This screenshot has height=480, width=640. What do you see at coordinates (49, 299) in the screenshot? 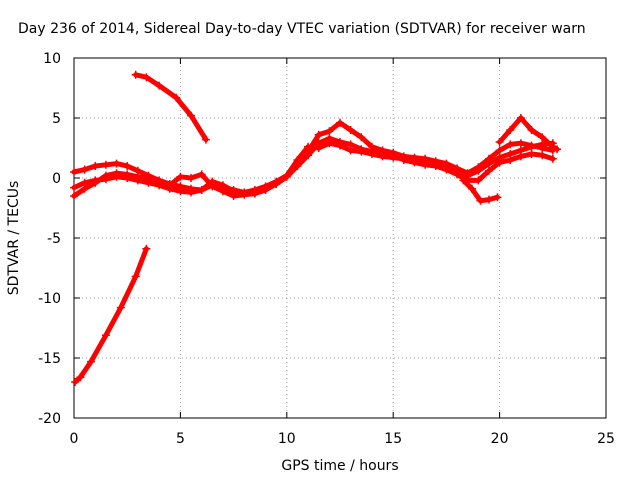
I see `y-tick-label: -10` at bounding box center [49, 299].